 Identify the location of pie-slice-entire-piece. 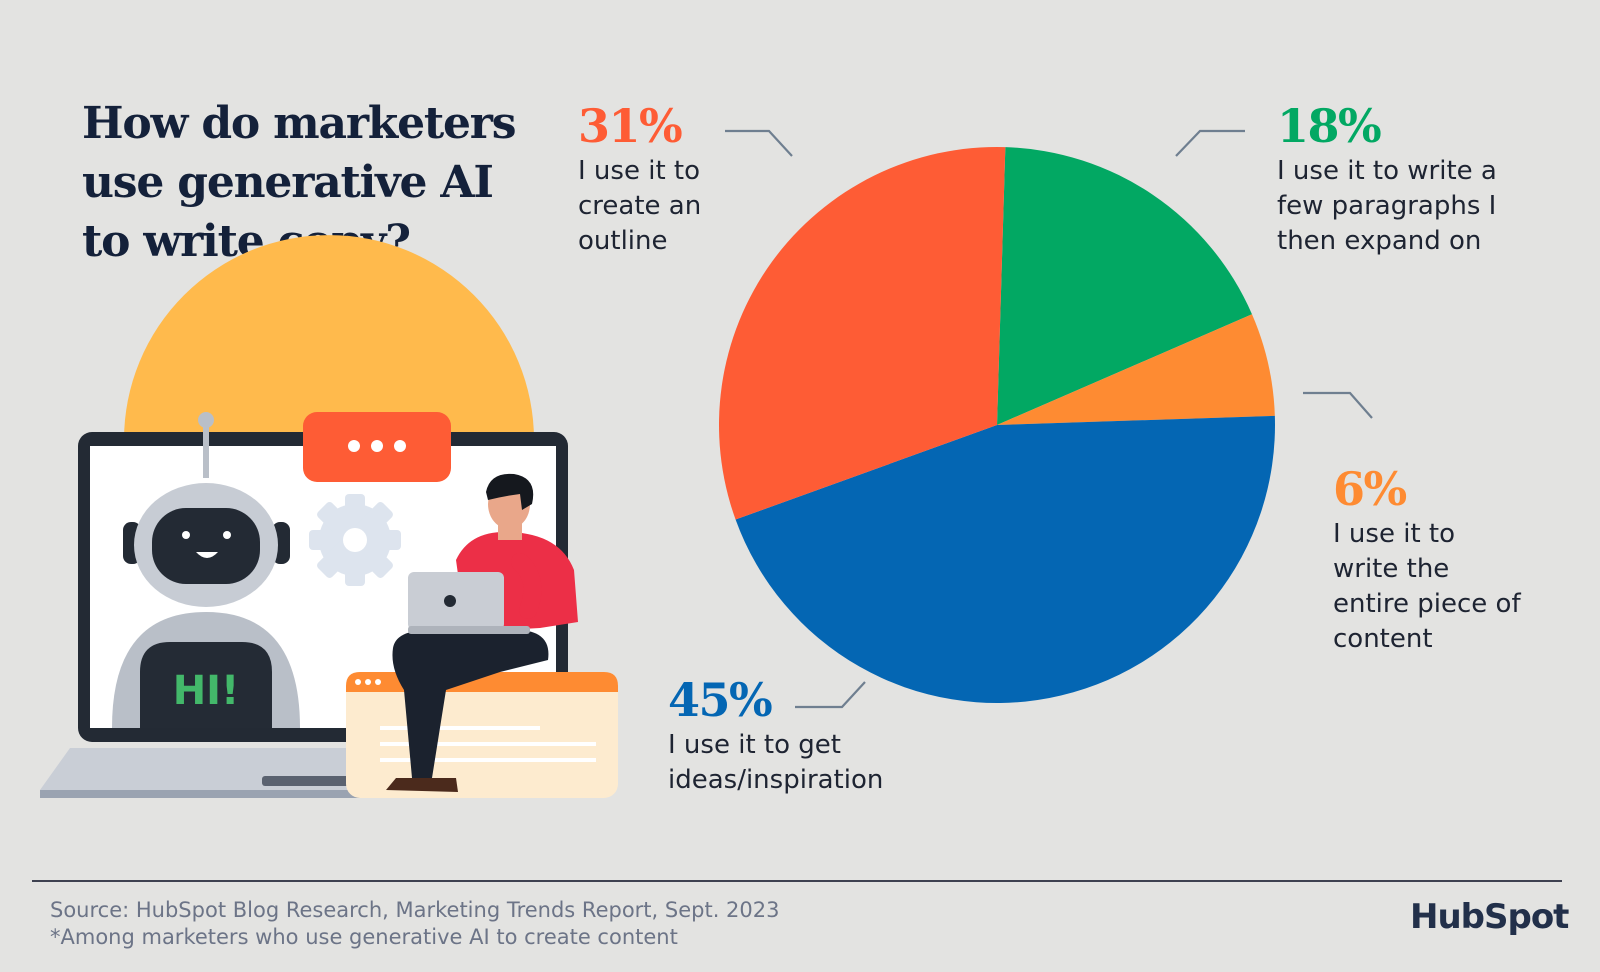
(1136, 369).